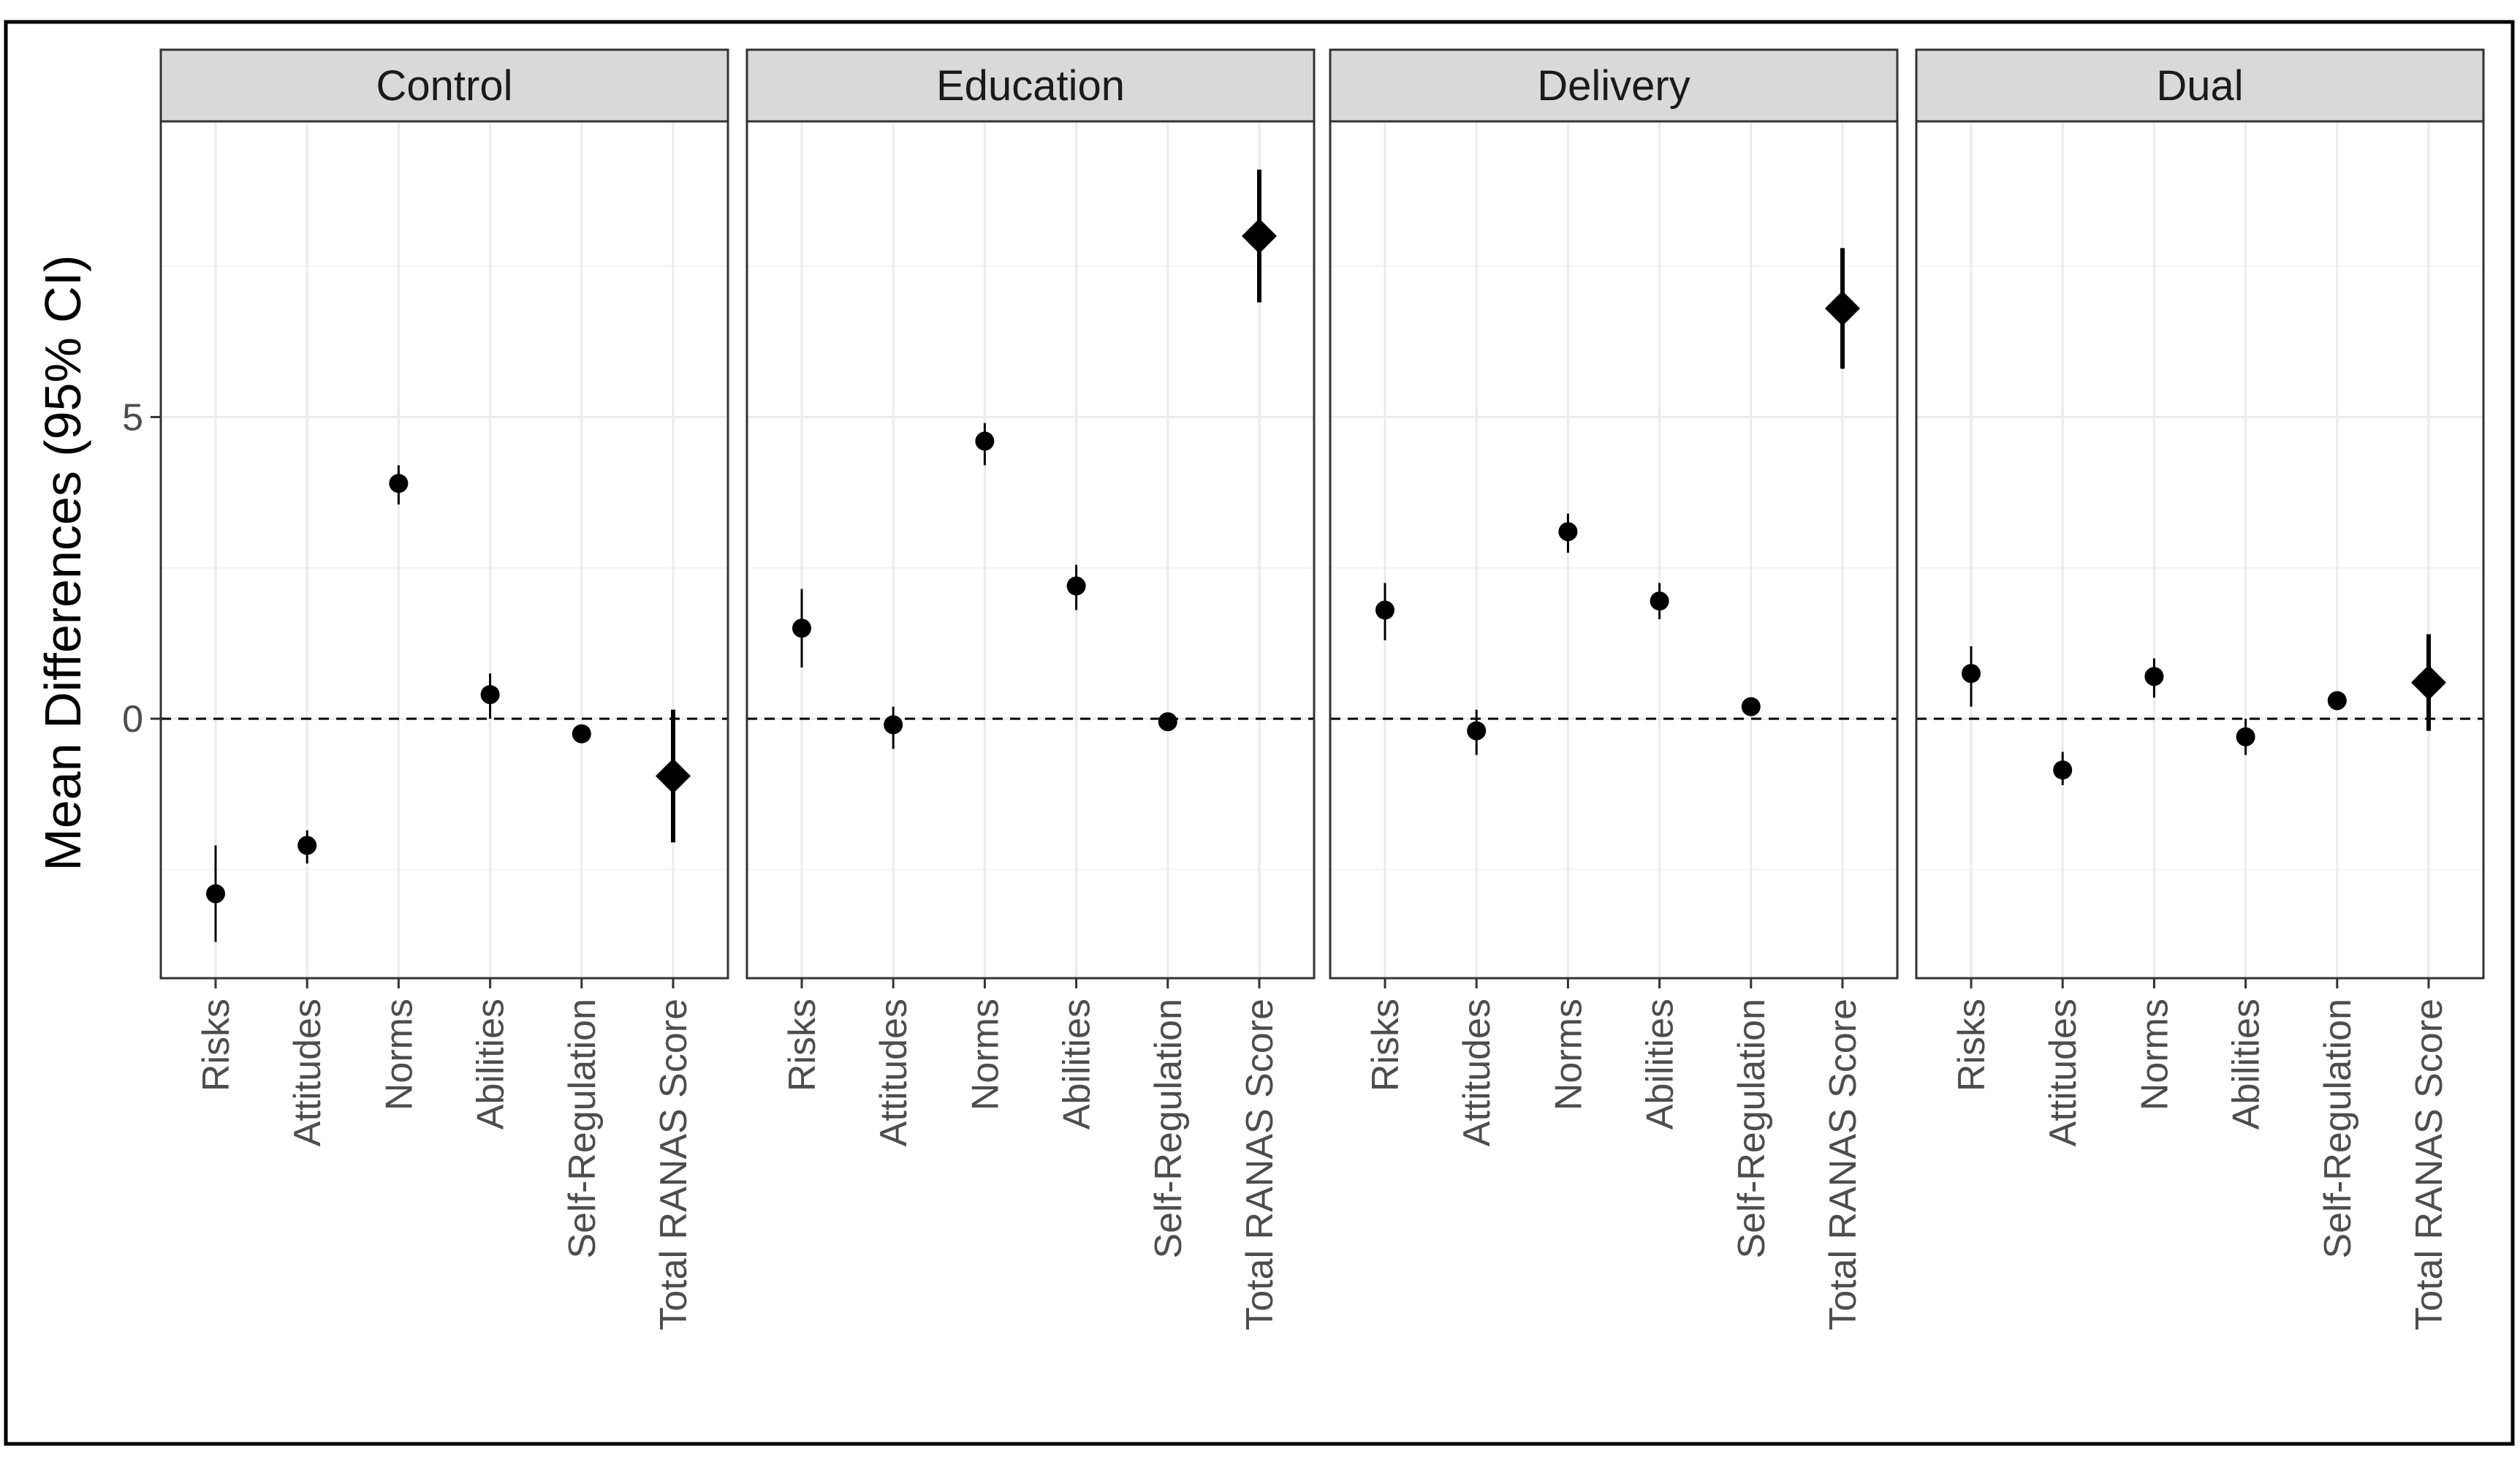 The width and height of the screenshot is (2520, 1468). I want to click on facet-strip-label: Delivery, so click(1613, 86).